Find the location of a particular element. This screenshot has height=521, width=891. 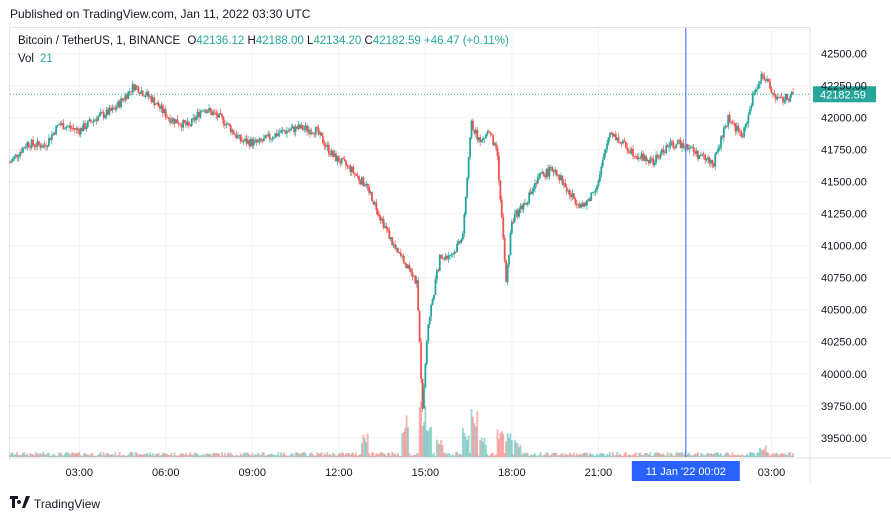

tradingview-brand: TradingView is located at coordinates (55, 503).